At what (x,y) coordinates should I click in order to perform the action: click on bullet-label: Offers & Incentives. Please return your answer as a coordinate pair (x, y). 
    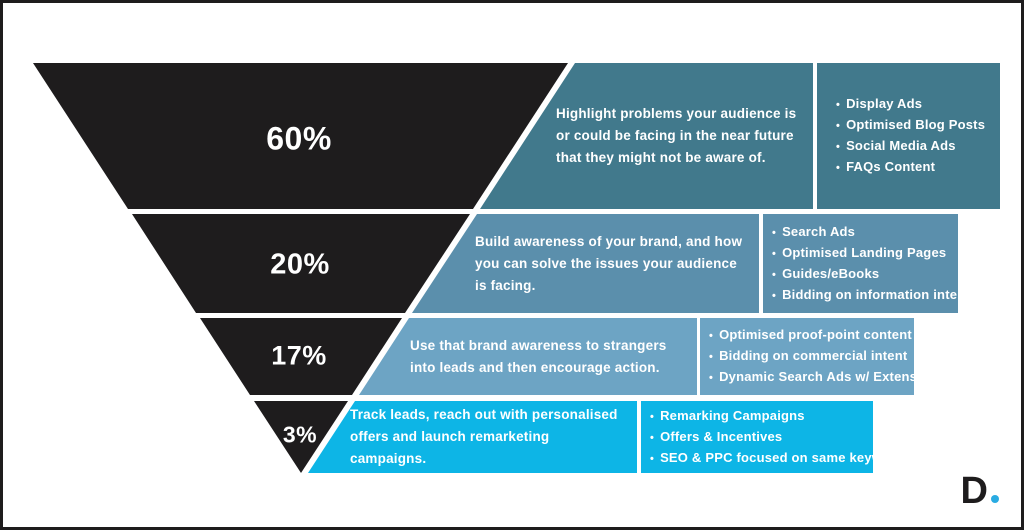
    Looking at the image, I should click on (721, 436).